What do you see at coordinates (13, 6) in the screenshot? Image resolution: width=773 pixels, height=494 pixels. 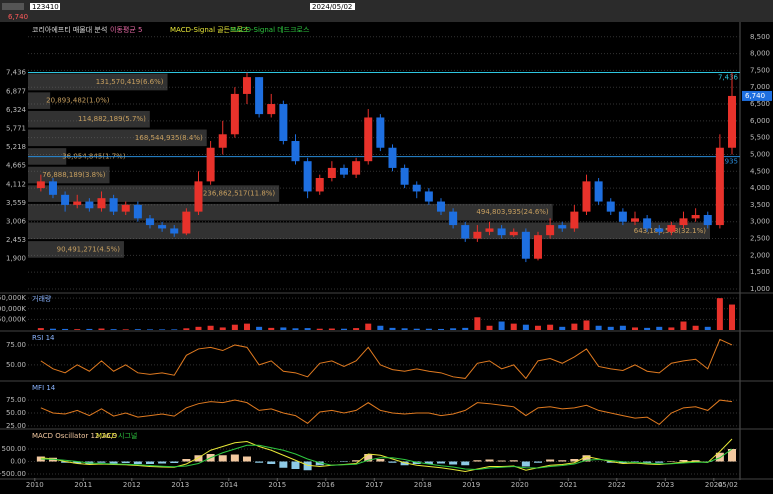 I see `toolbar-button` at bounding box center [13, 6].